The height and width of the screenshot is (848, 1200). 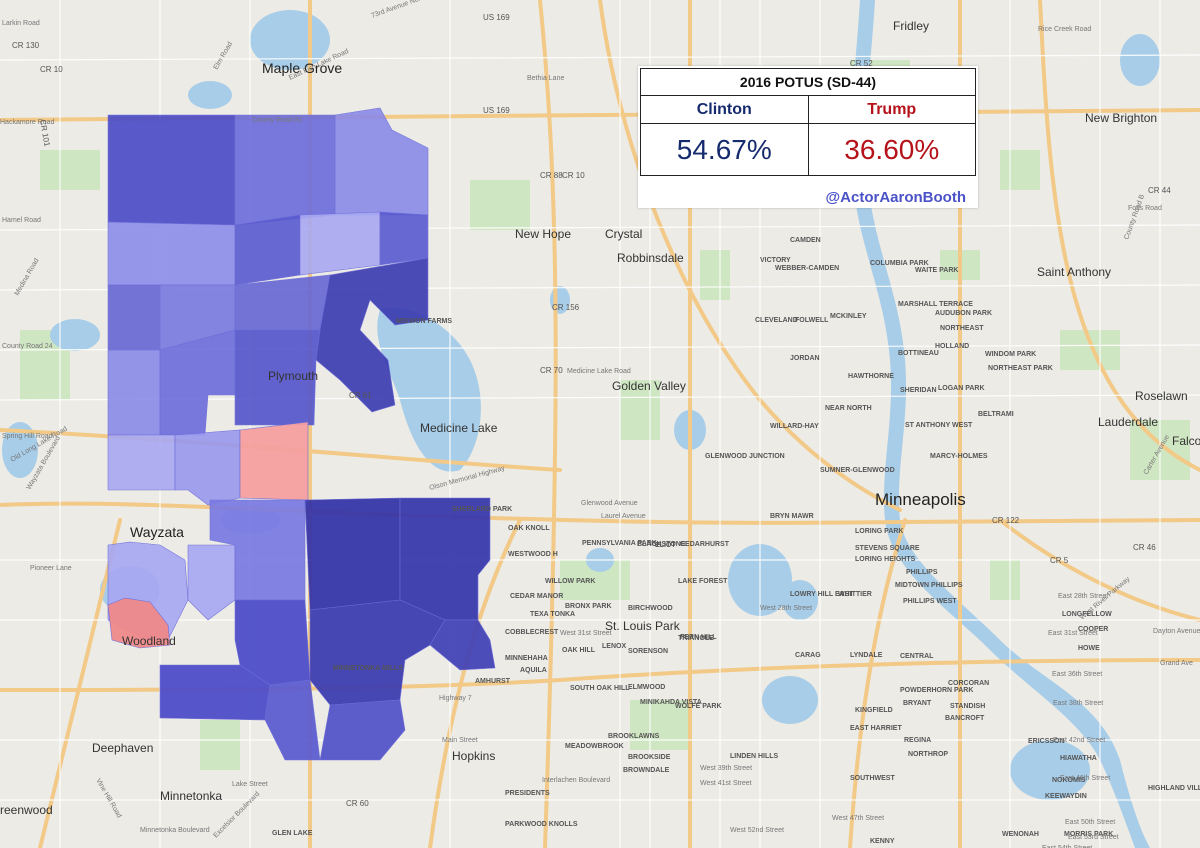 I want to click on neighborhood-label: SOUTH OAK HILL, so click(x=600, y=688).